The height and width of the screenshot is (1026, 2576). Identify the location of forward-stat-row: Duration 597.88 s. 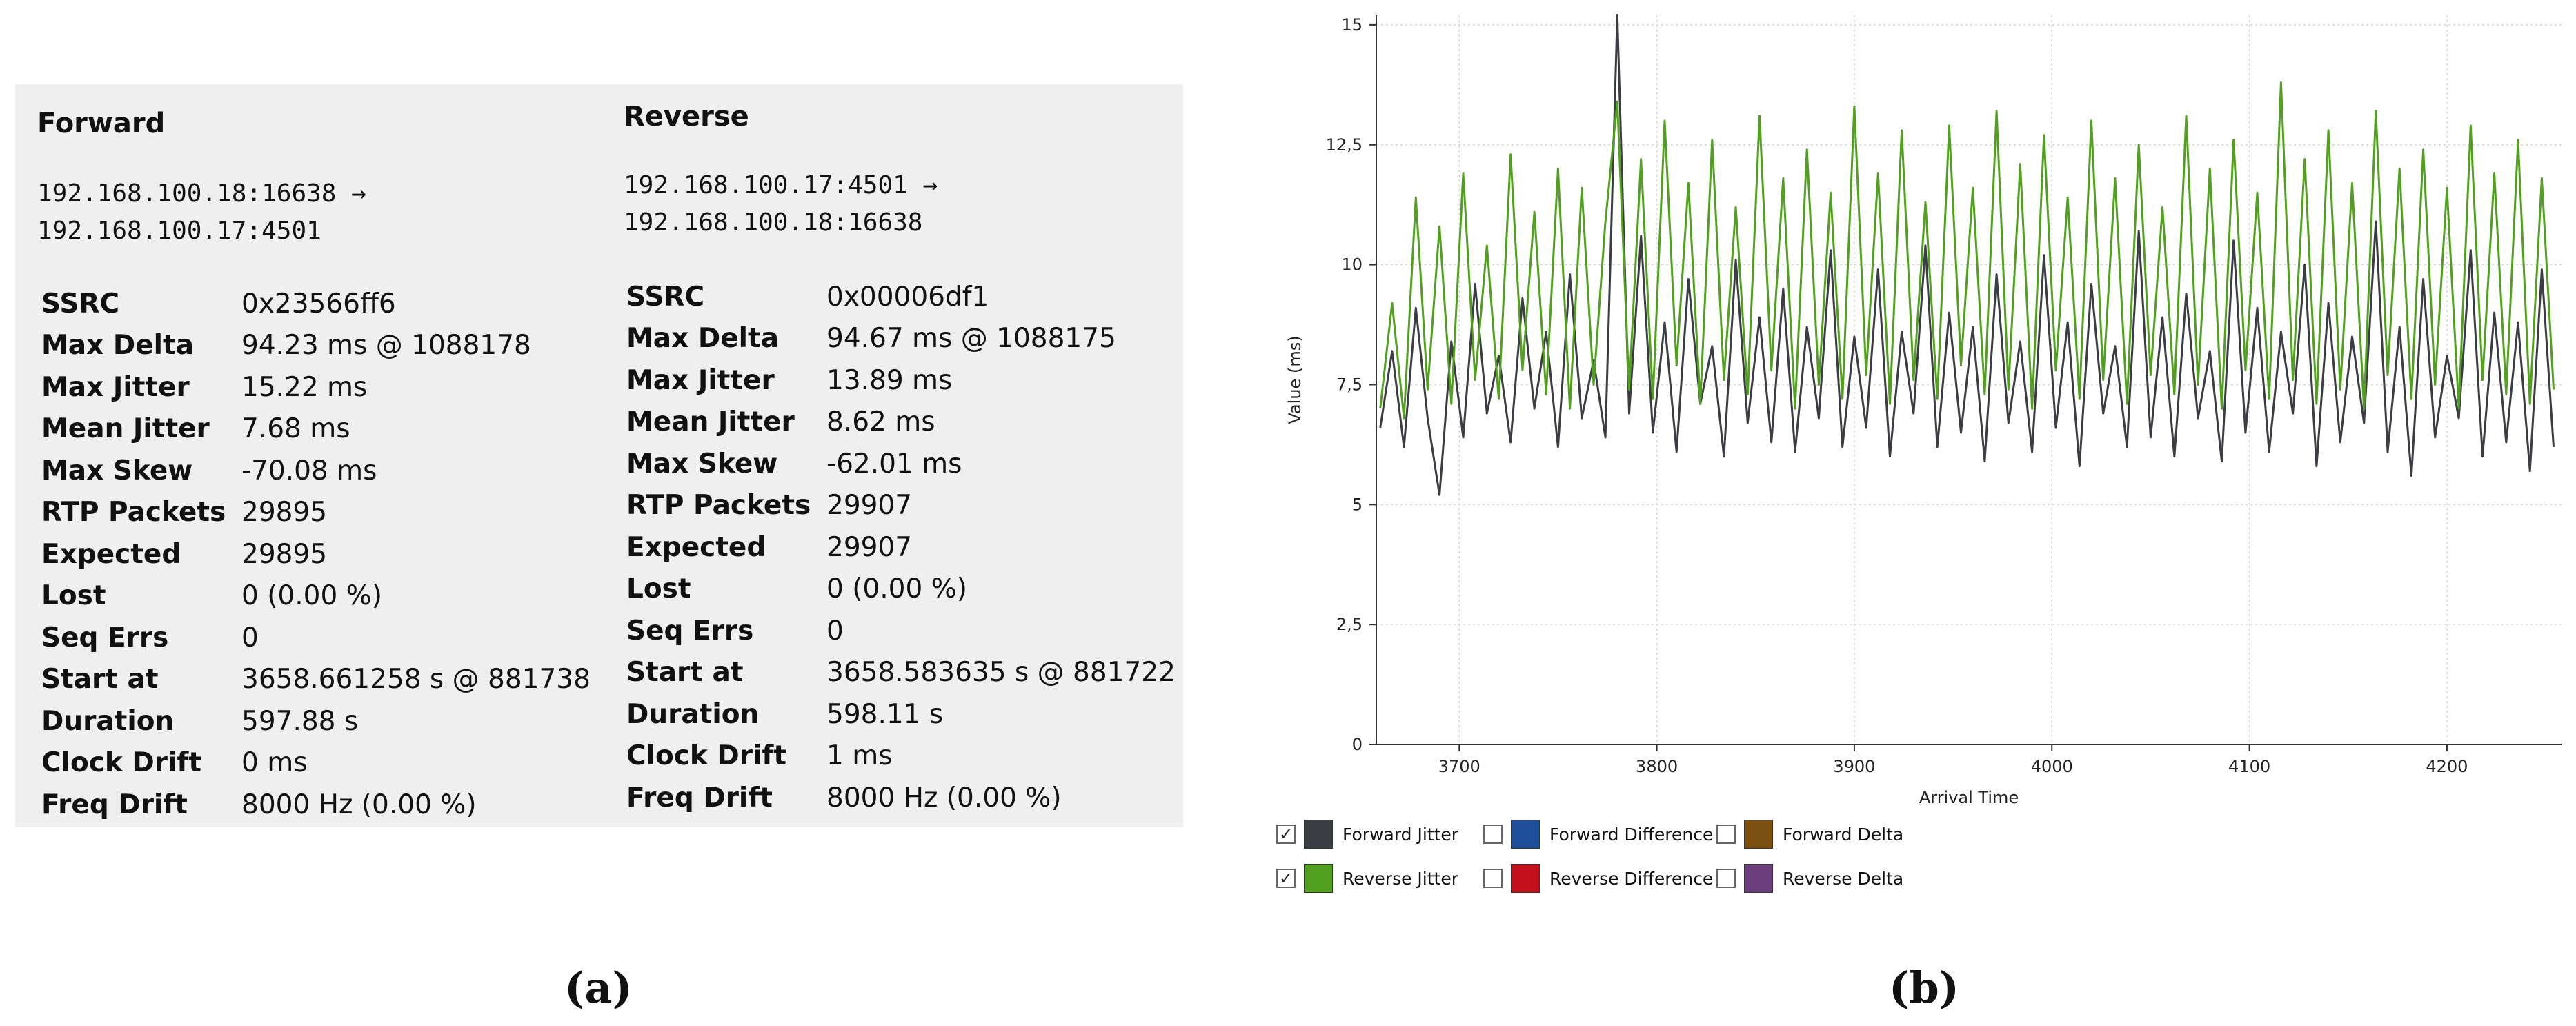
(316, 721).